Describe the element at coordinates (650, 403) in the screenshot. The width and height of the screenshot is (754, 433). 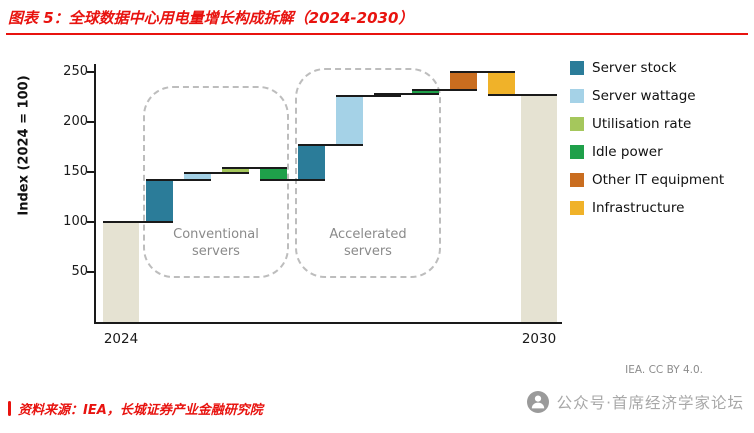
I see `watermark-text: 公众号·首席经济学家论坛` at that location.